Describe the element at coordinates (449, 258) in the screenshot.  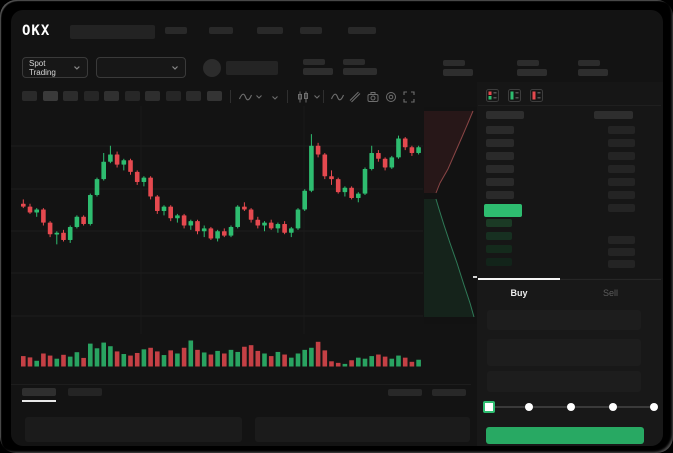
I see `depth-area` at that location.